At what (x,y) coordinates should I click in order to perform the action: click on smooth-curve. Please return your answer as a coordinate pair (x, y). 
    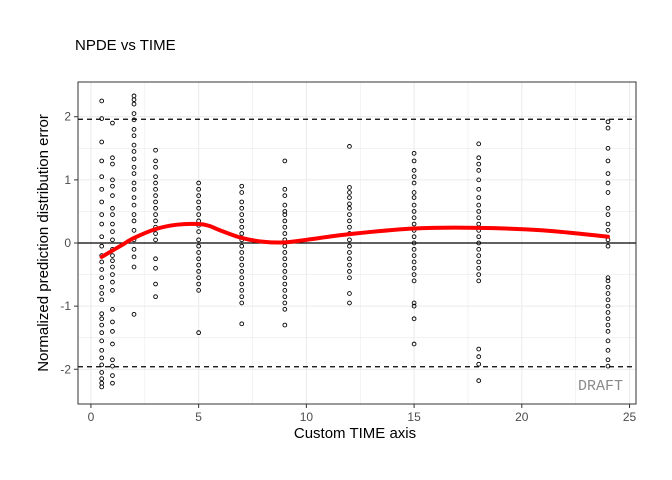
    Looking at the image, I should click on (354, 240).